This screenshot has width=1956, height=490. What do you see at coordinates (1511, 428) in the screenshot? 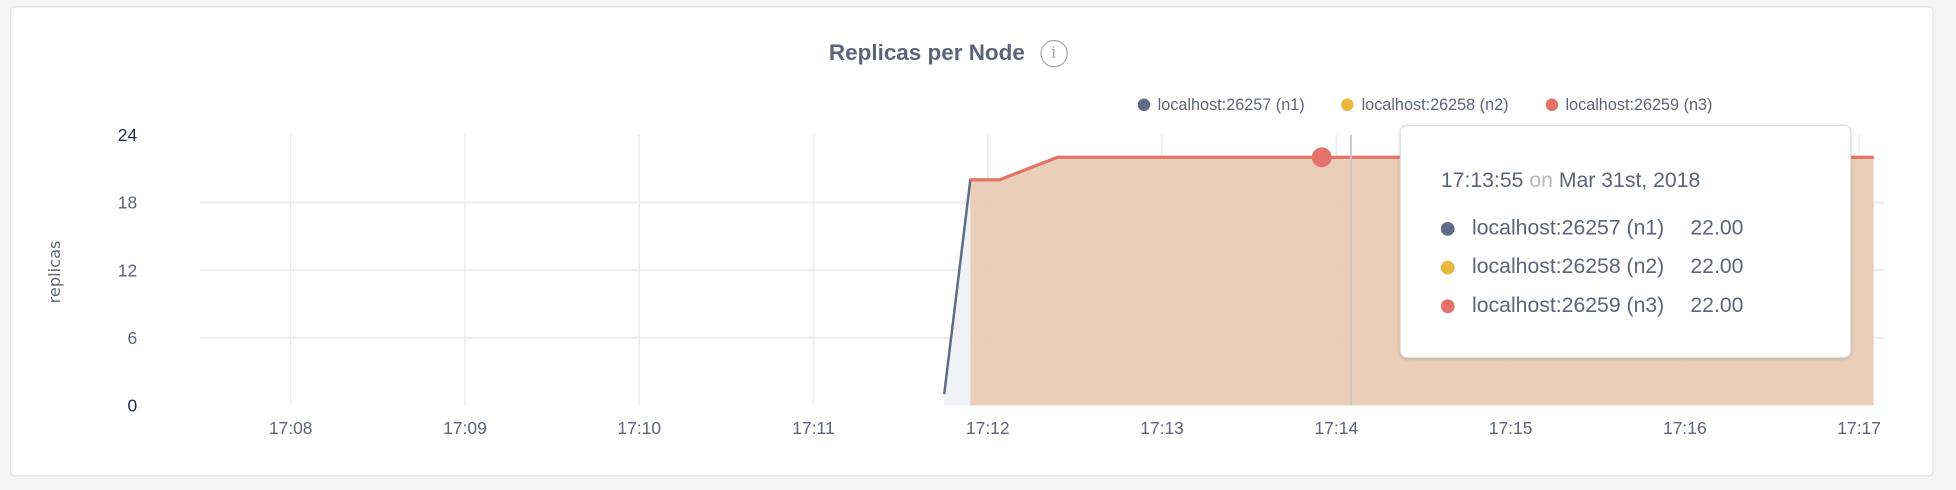
I see `x-tick-label: 17:15` at bounding box center [1511, 428].